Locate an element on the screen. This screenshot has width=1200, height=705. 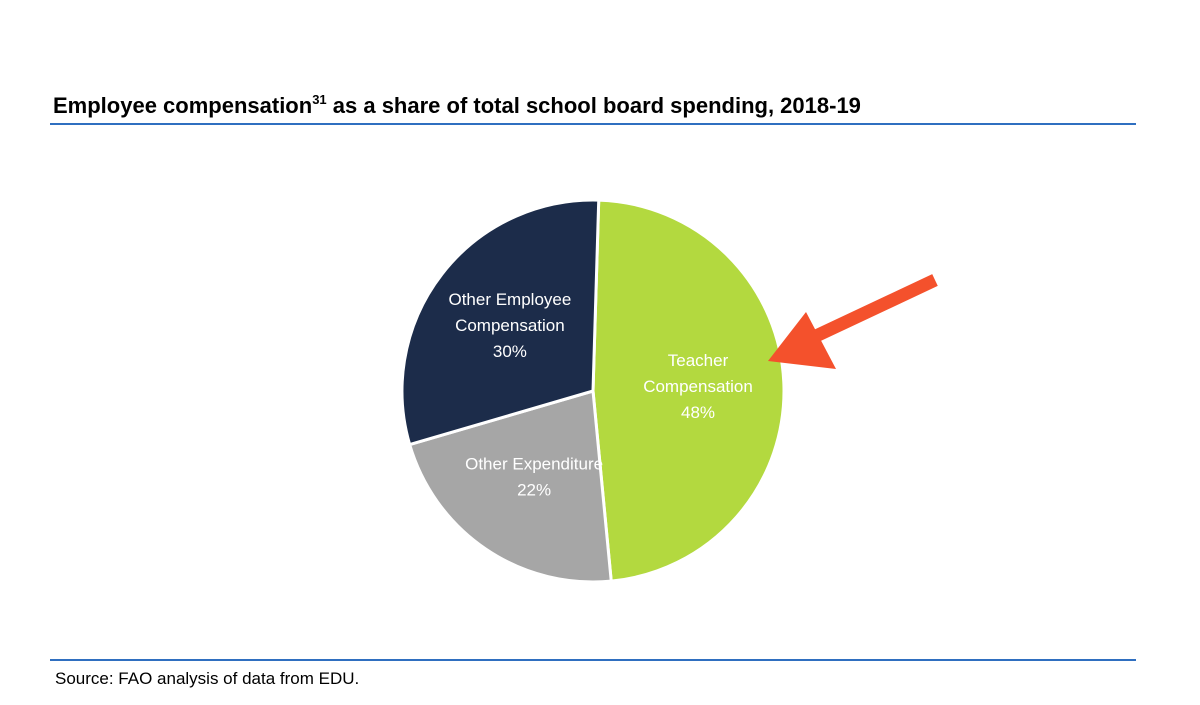
pie-slice-other-expenditure is located at coordinates (510, 486).